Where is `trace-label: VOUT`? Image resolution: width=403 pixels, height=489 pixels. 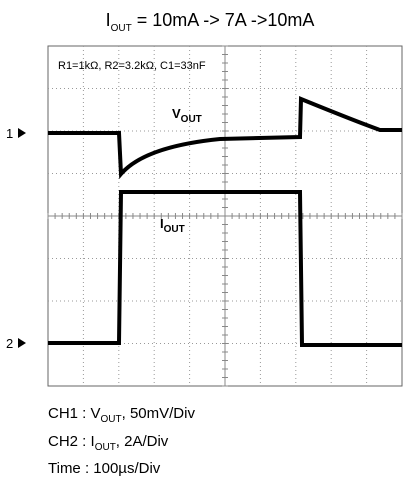 trace-label: VOUT is located at coordinates (187, 115).